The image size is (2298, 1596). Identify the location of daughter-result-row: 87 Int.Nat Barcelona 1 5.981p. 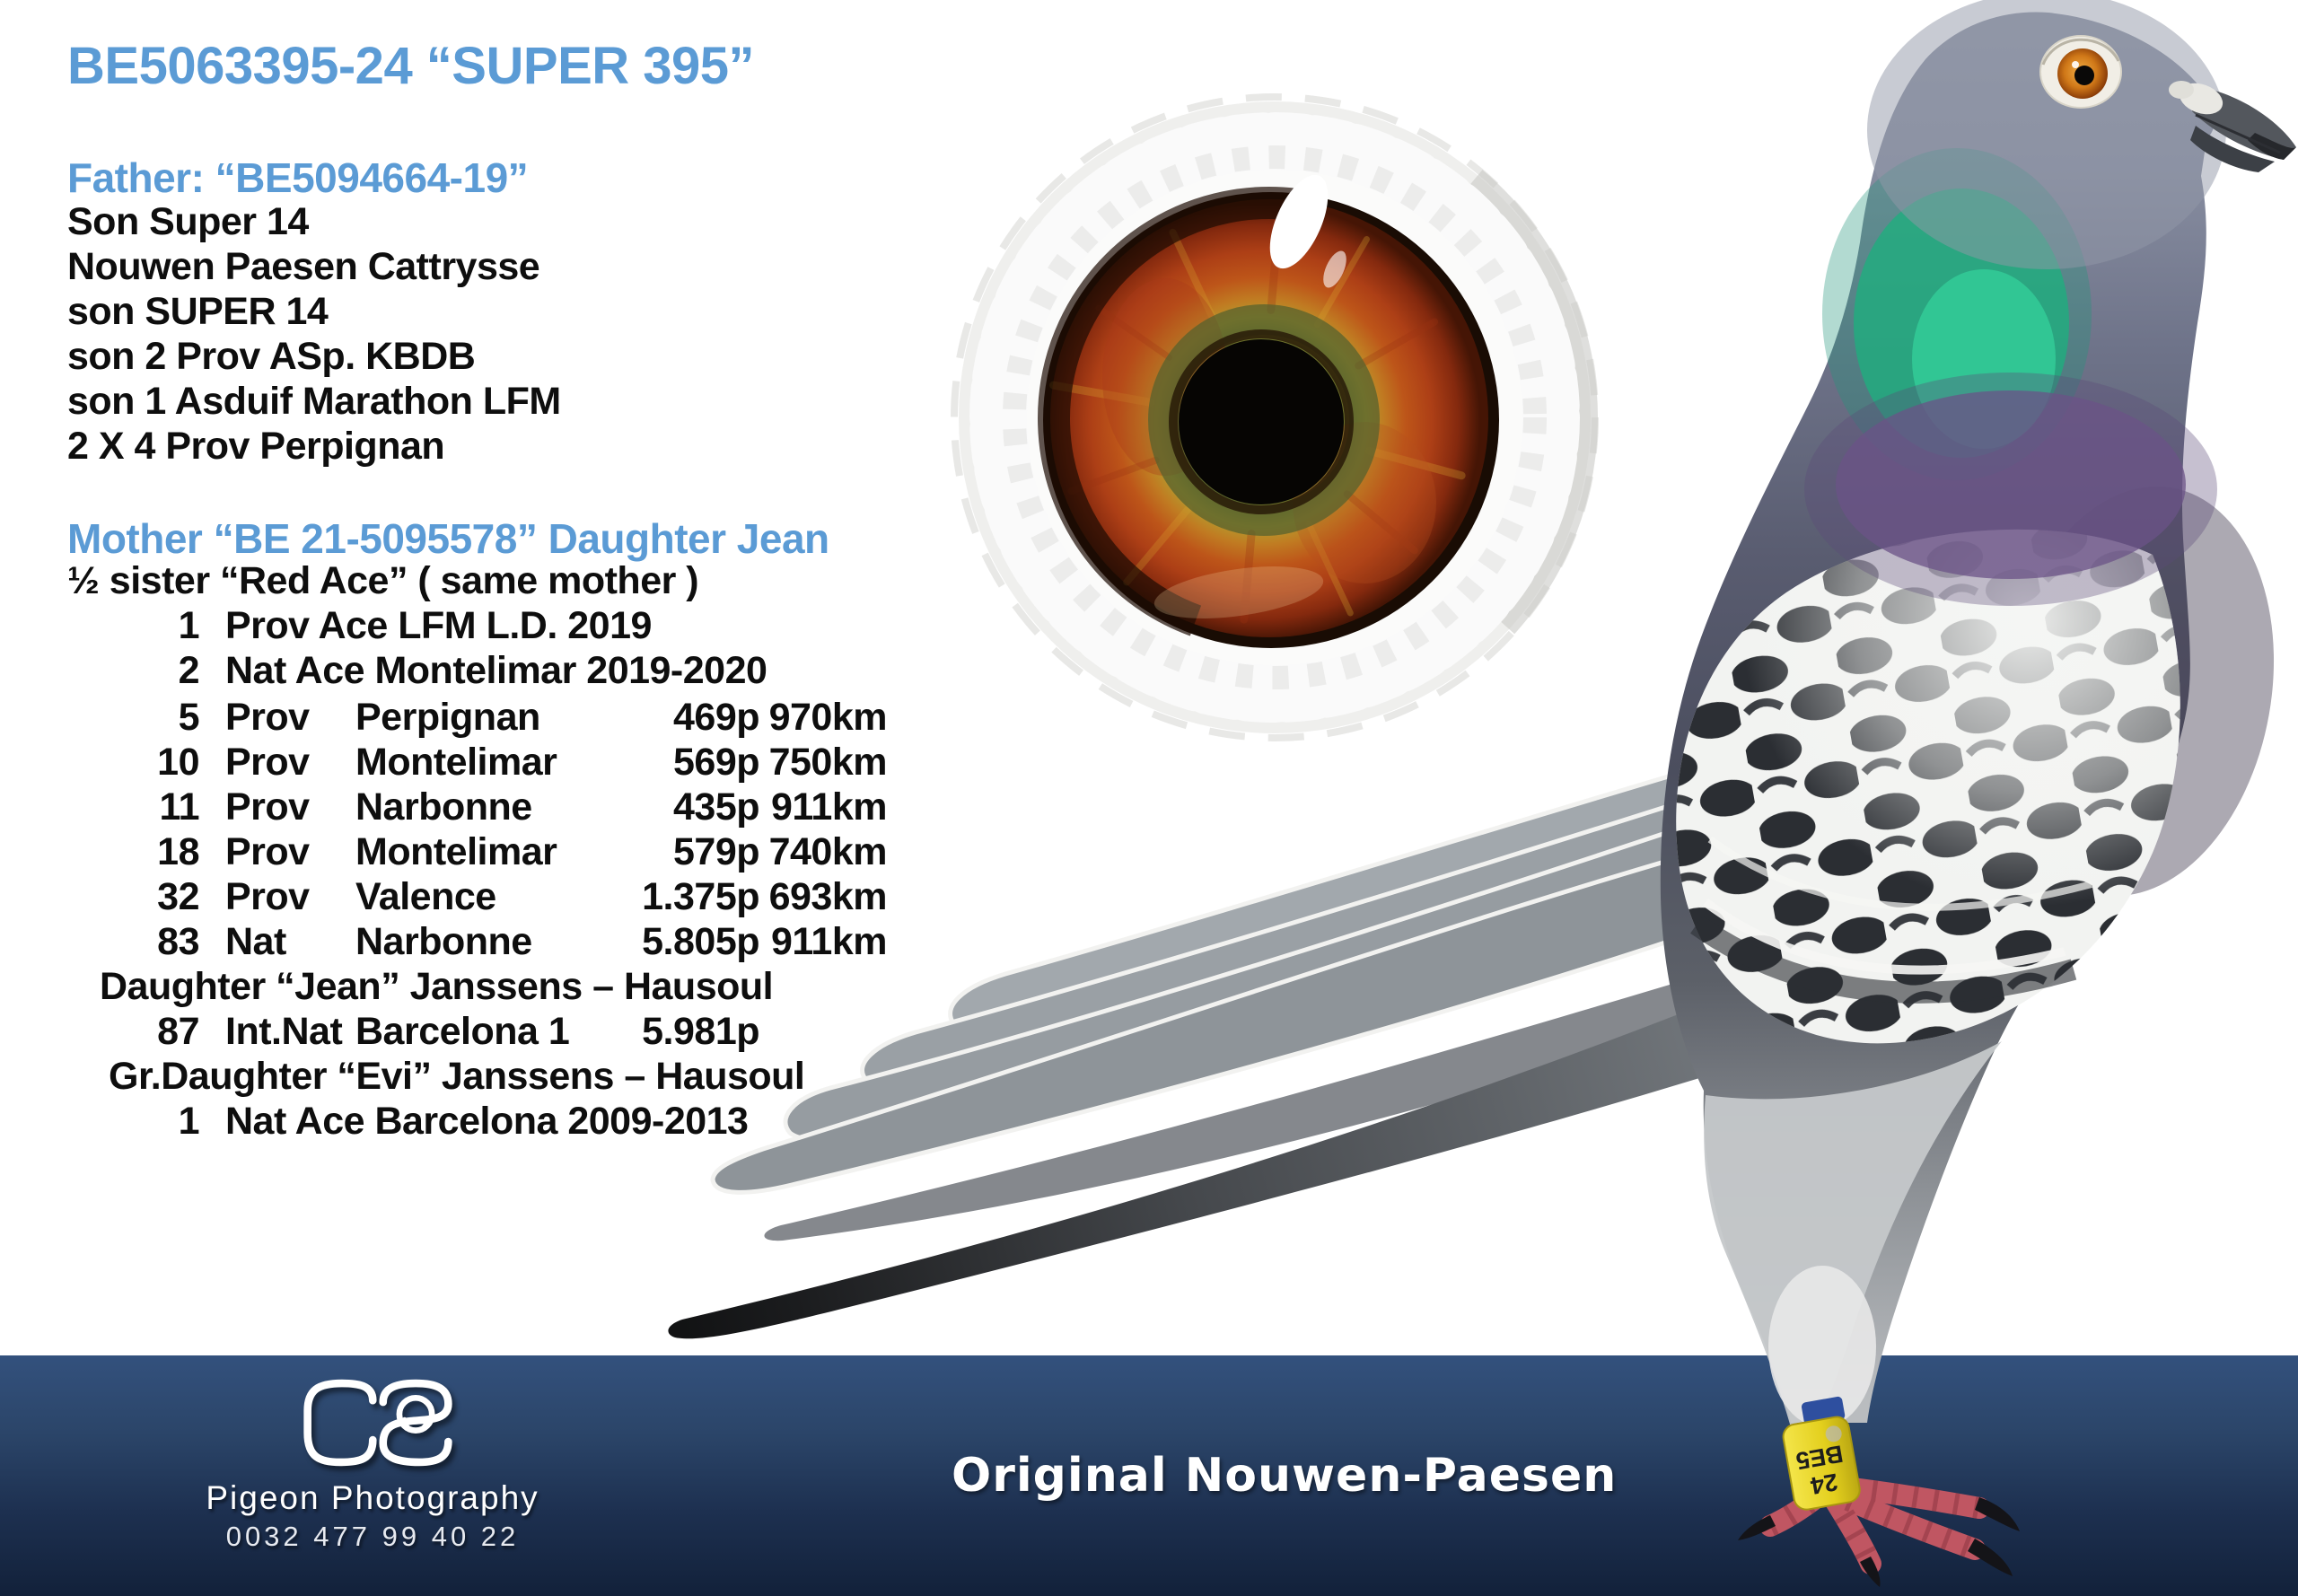
(520, 1031).